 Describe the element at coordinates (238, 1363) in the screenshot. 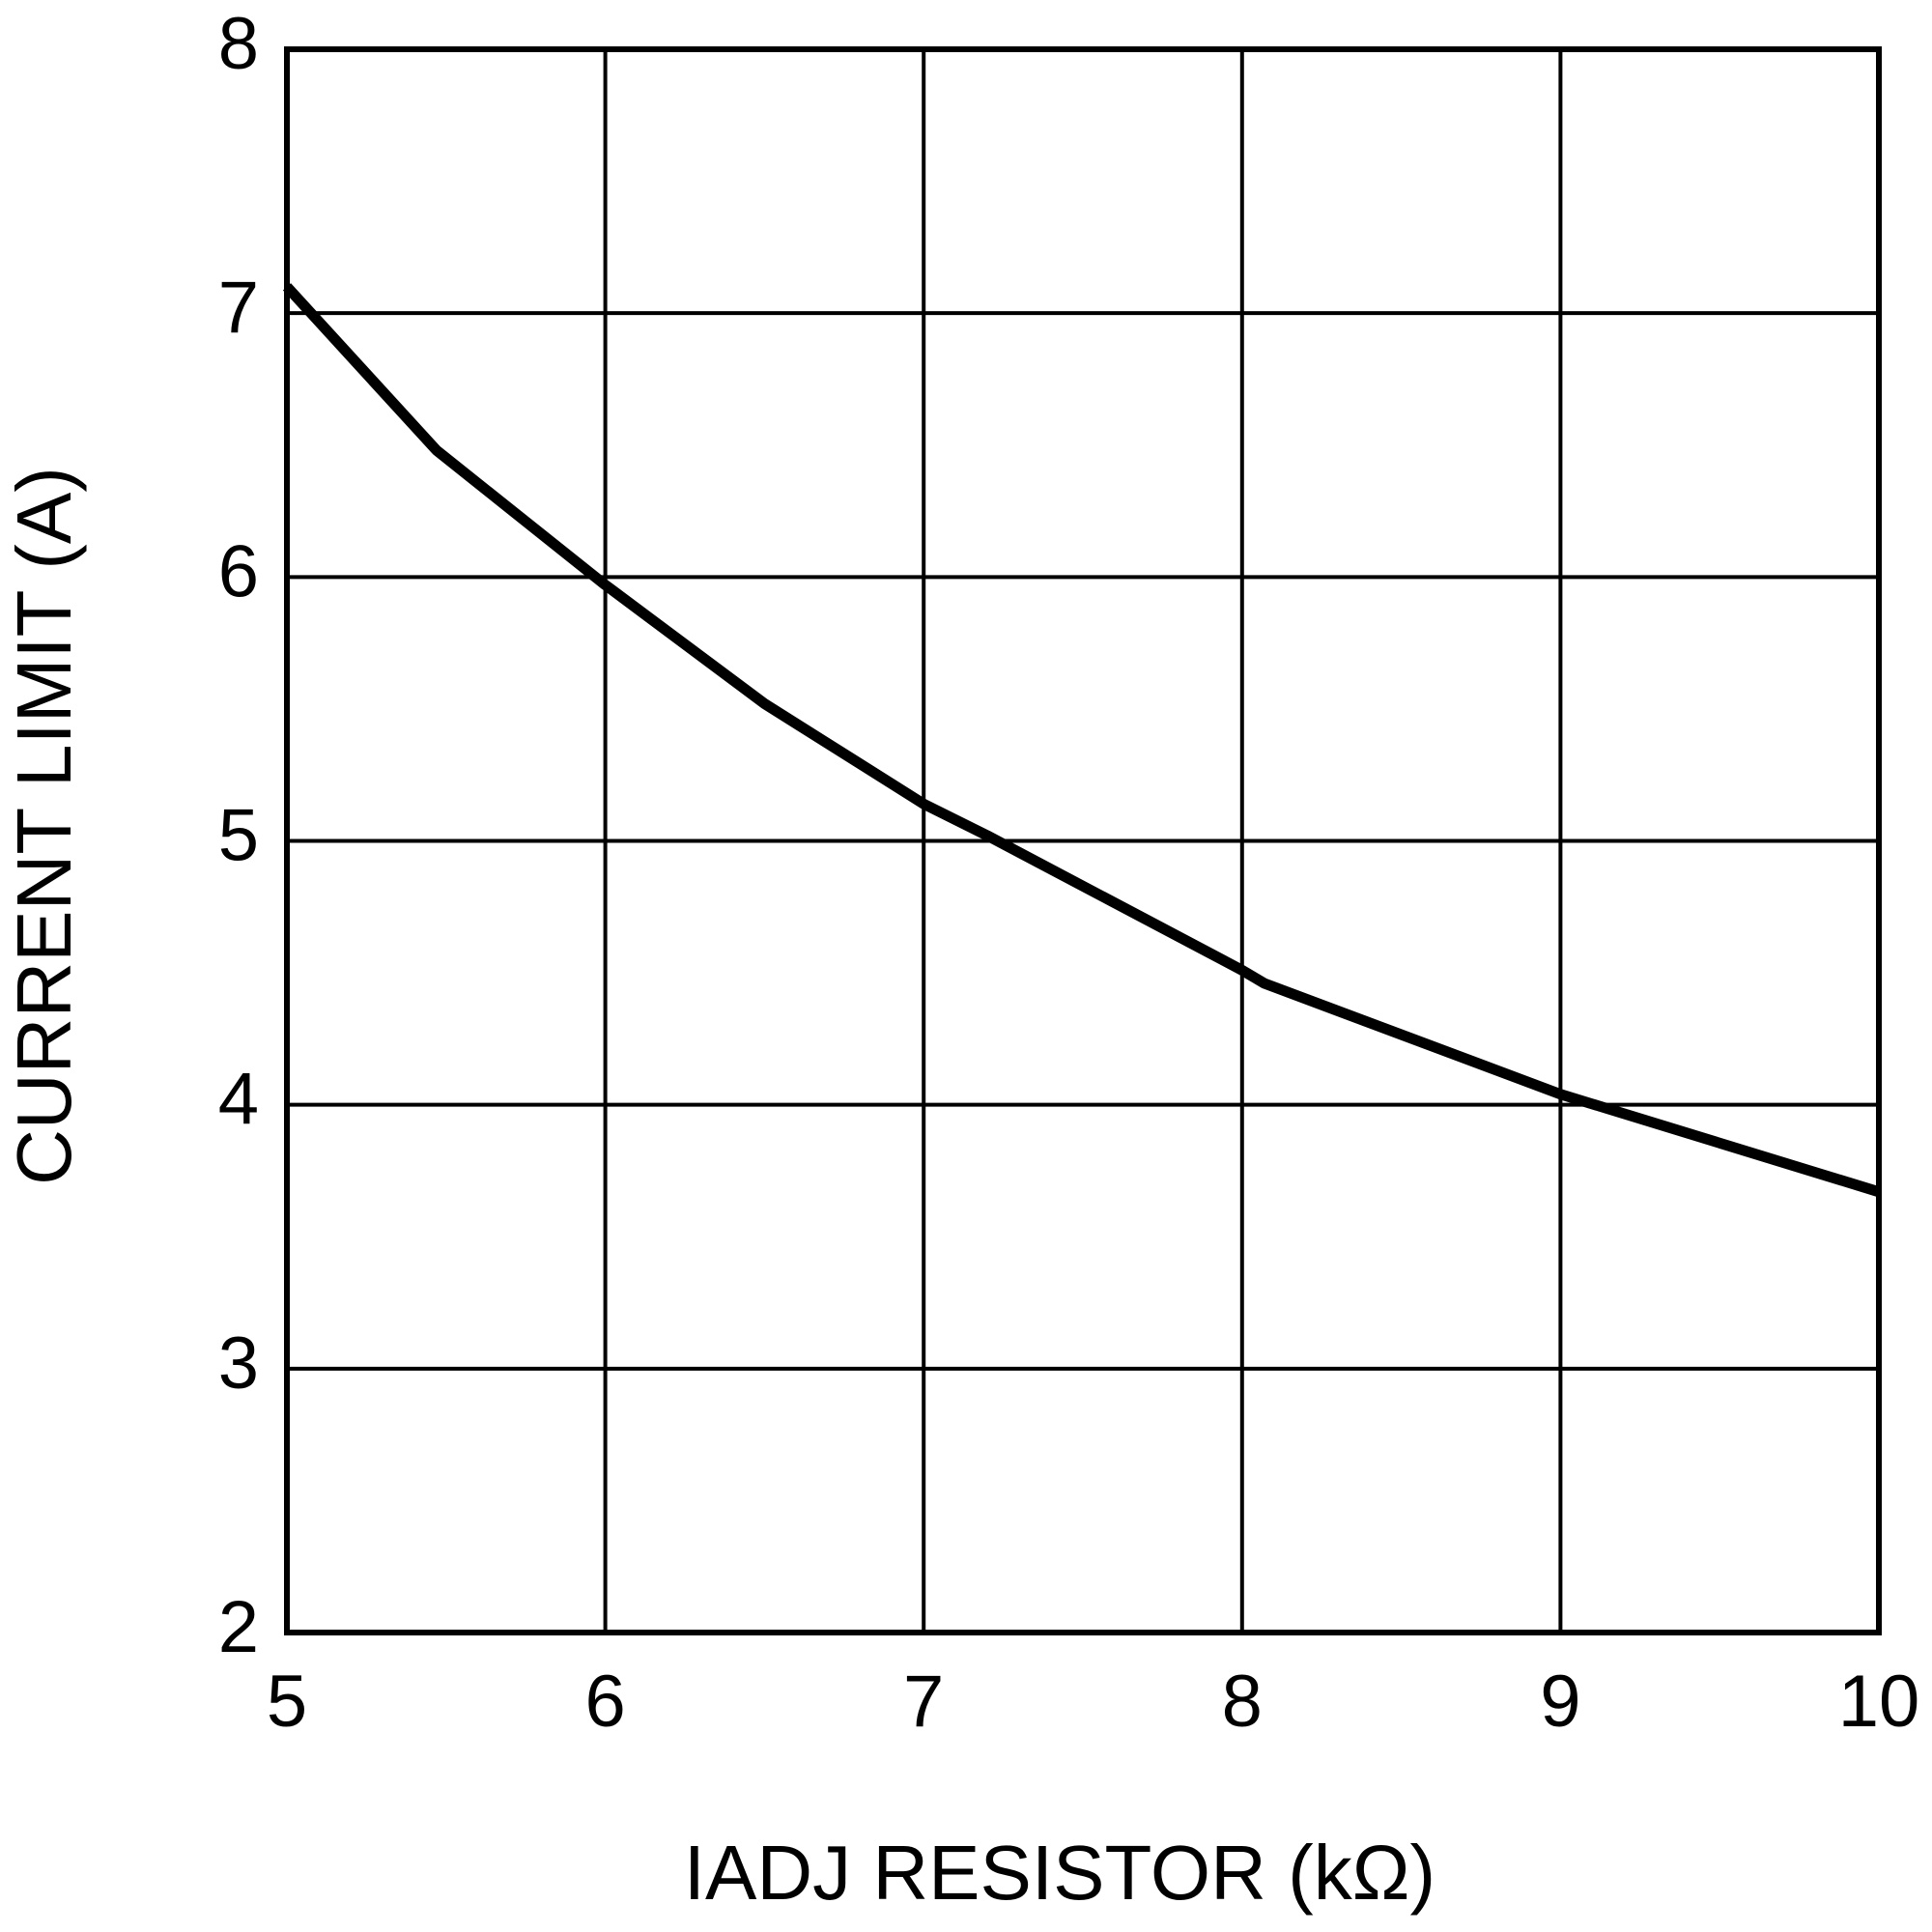

I see `y-tick-label: 3` at that location.